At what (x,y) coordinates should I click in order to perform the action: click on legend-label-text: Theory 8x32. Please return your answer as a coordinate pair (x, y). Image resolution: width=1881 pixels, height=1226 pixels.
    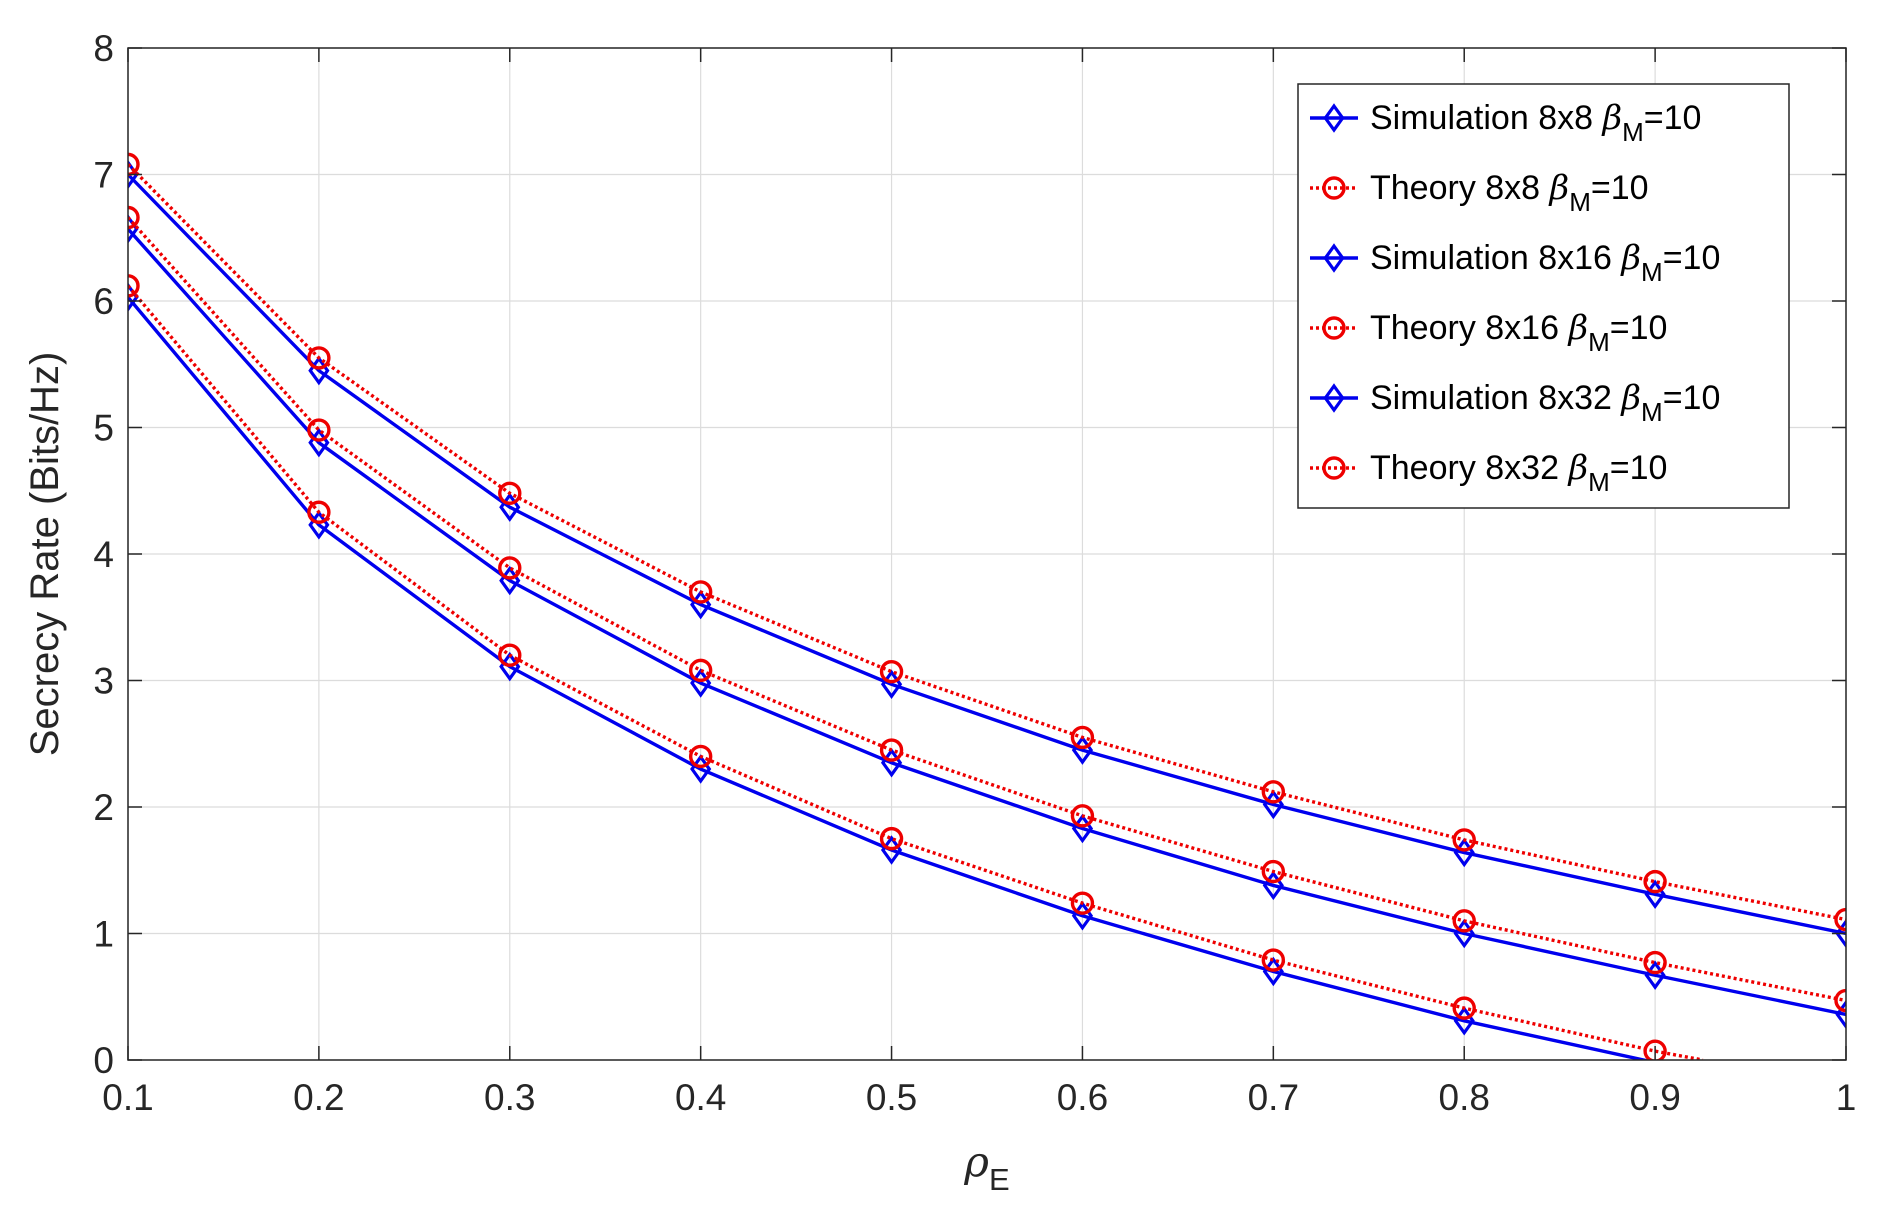
    Looking at the image, I should click on (1469, 468).